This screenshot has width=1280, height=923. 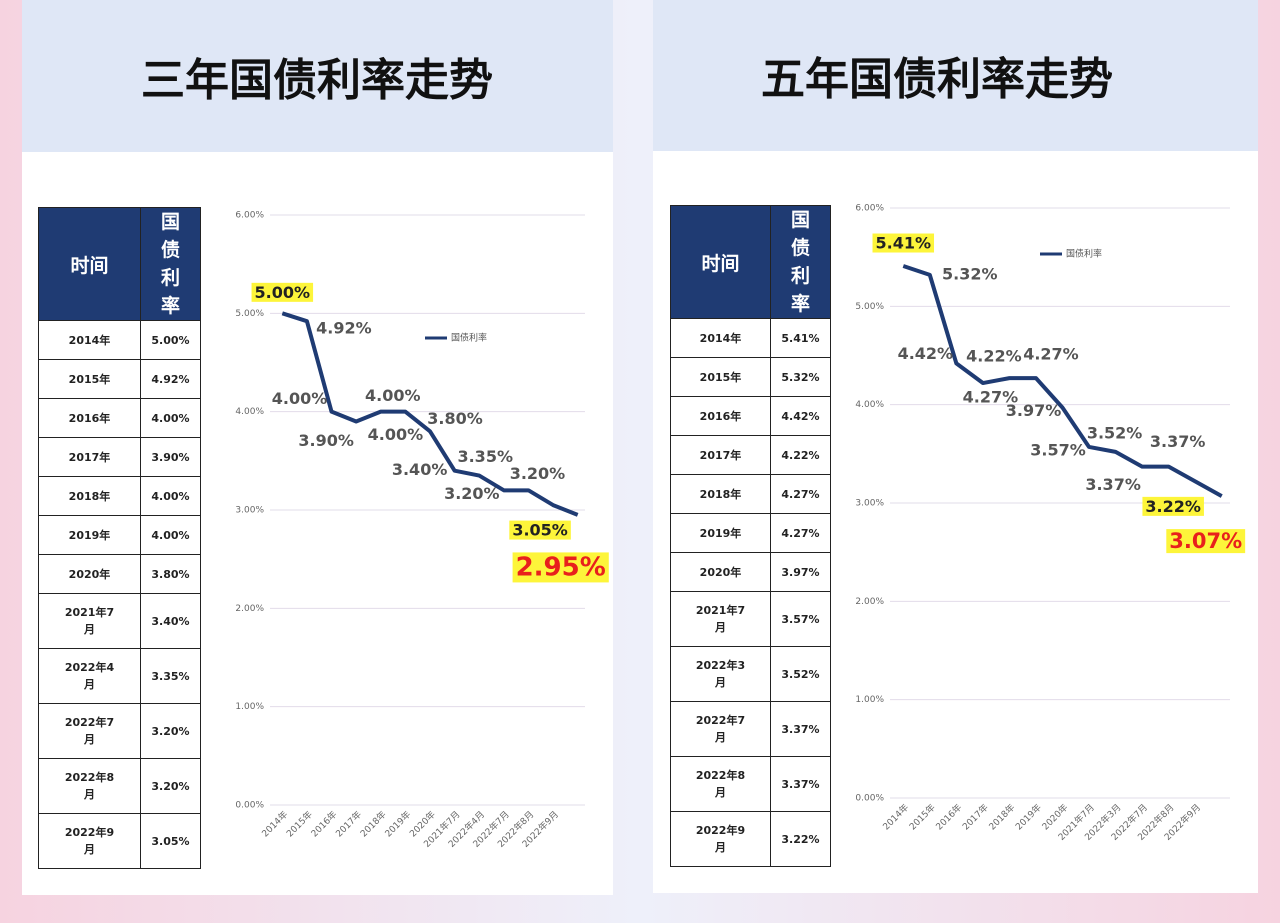 What do you see at coordinates (800, 619) in the screenshot?
I see `cell: 3.57%` at bounding box center [800, 619].